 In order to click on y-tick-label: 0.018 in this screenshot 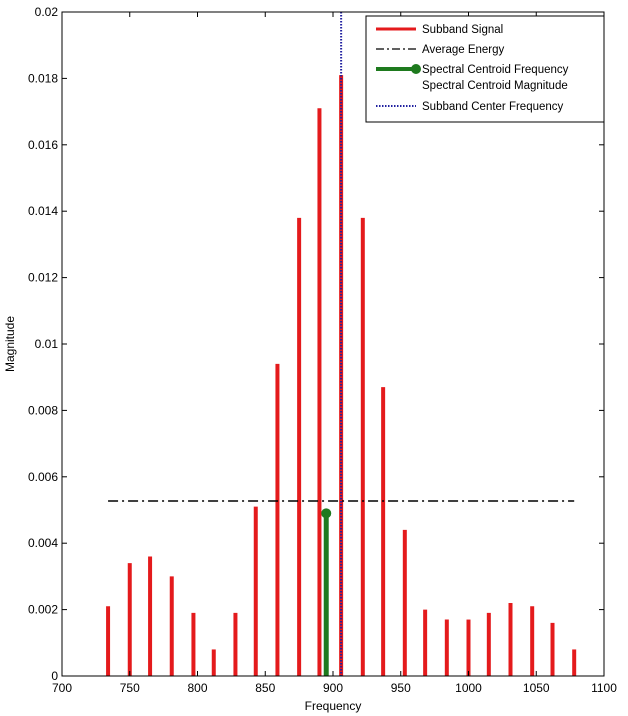, I will do `click(43, 78)`.